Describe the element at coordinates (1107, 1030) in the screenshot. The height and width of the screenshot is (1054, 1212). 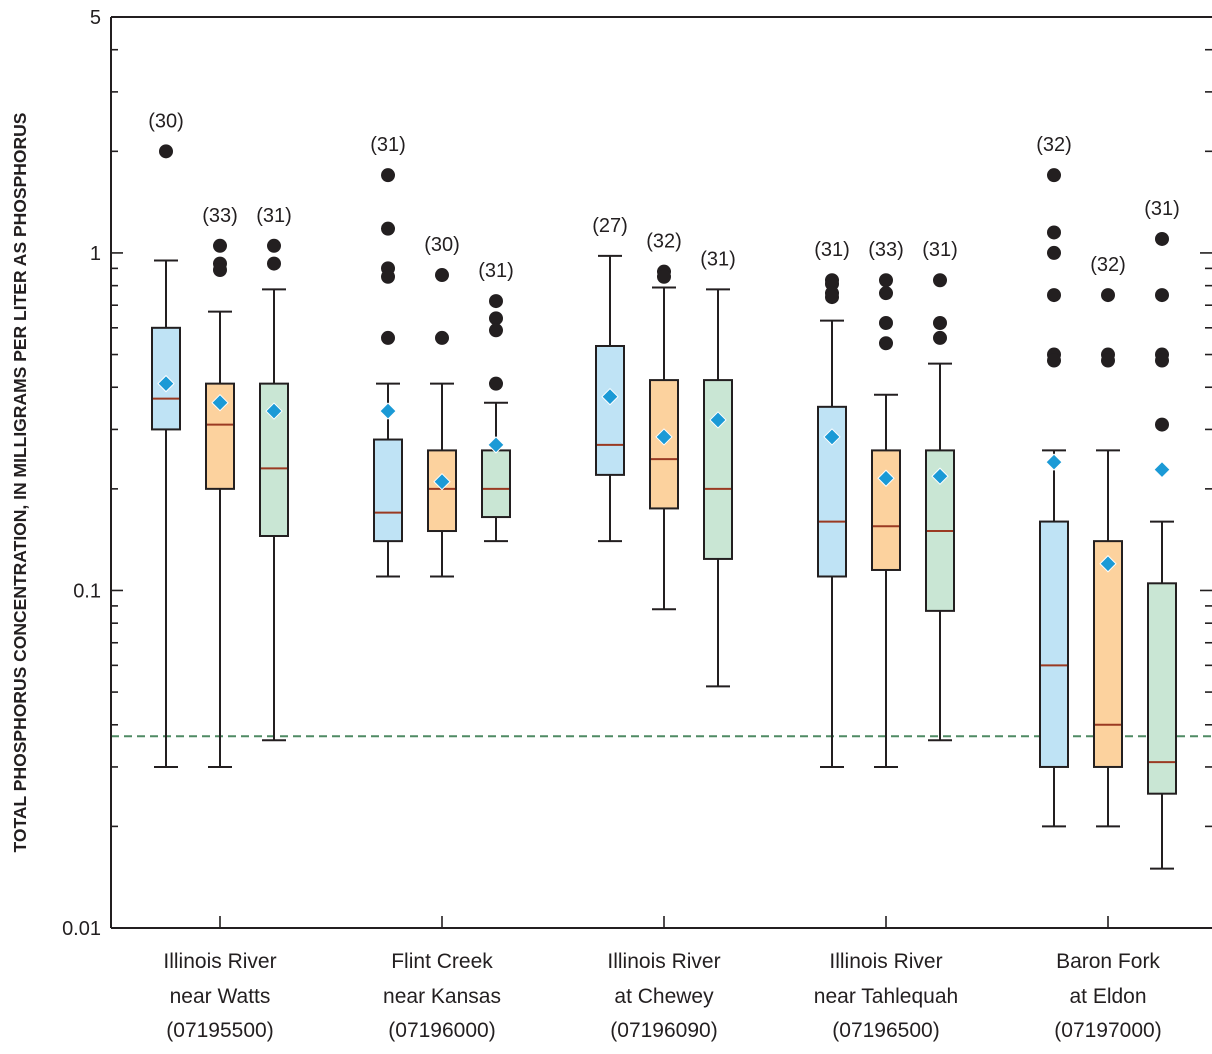
I see `site-label-line: (07197000)` at that location.